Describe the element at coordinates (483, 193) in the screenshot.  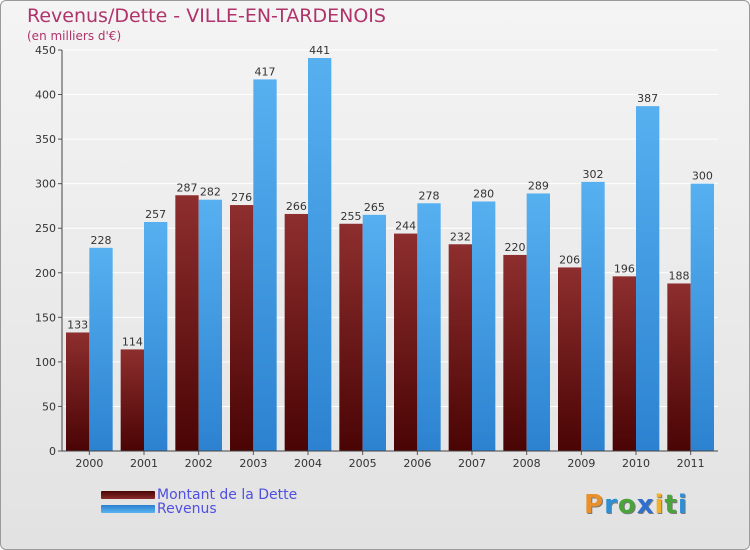
I see `data-label: 280` at that location.